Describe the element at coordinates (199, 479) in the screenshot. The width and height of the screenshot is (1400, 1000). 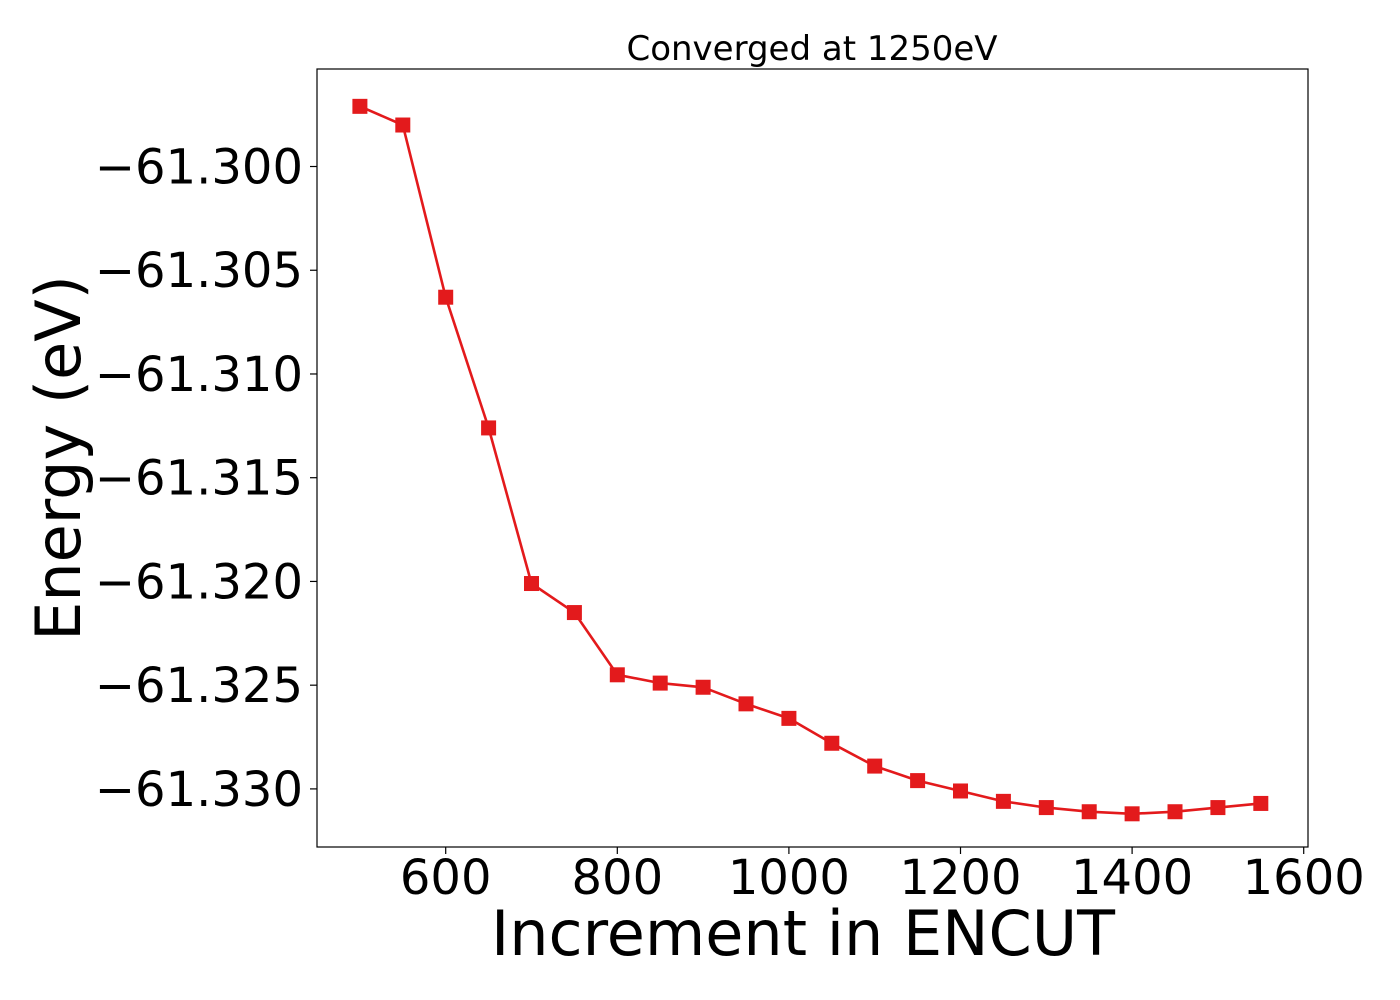
I see `y-tick-label: −61.315` at that location.